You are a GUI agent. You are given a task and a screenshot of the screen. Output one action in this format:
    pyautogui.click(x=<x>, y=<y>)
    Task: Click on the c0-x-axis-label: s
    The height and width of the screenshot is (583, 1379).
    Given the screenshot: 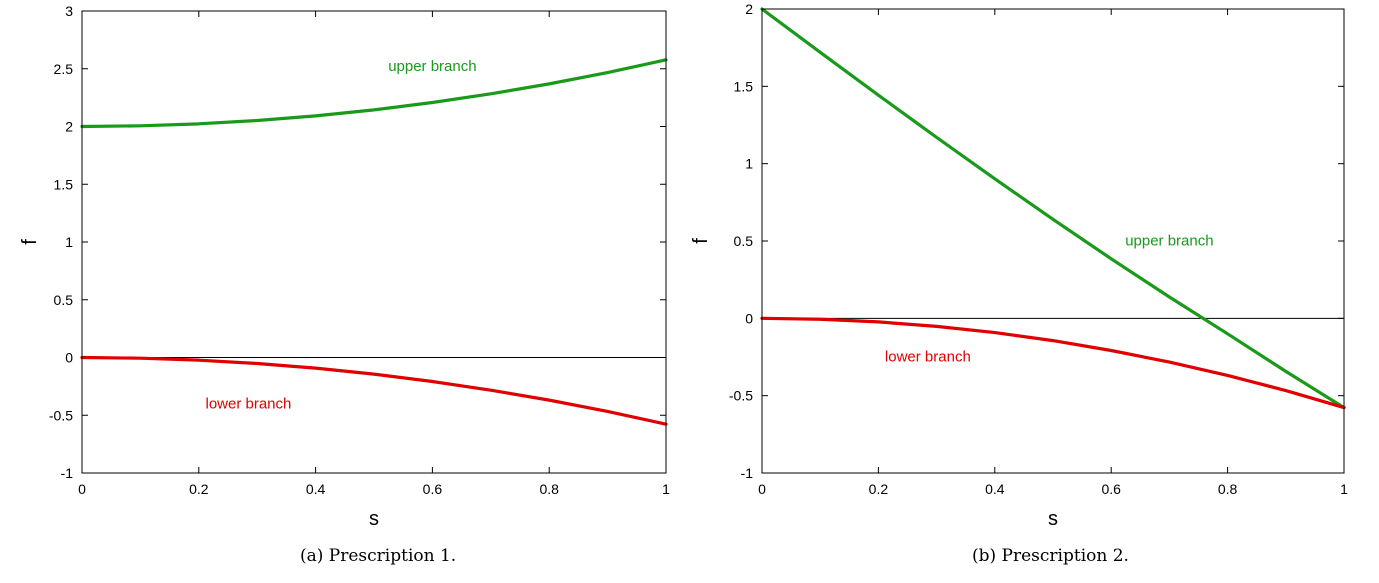 What is the action you would take?
    pyautogui.click(x=374, y=519)
    